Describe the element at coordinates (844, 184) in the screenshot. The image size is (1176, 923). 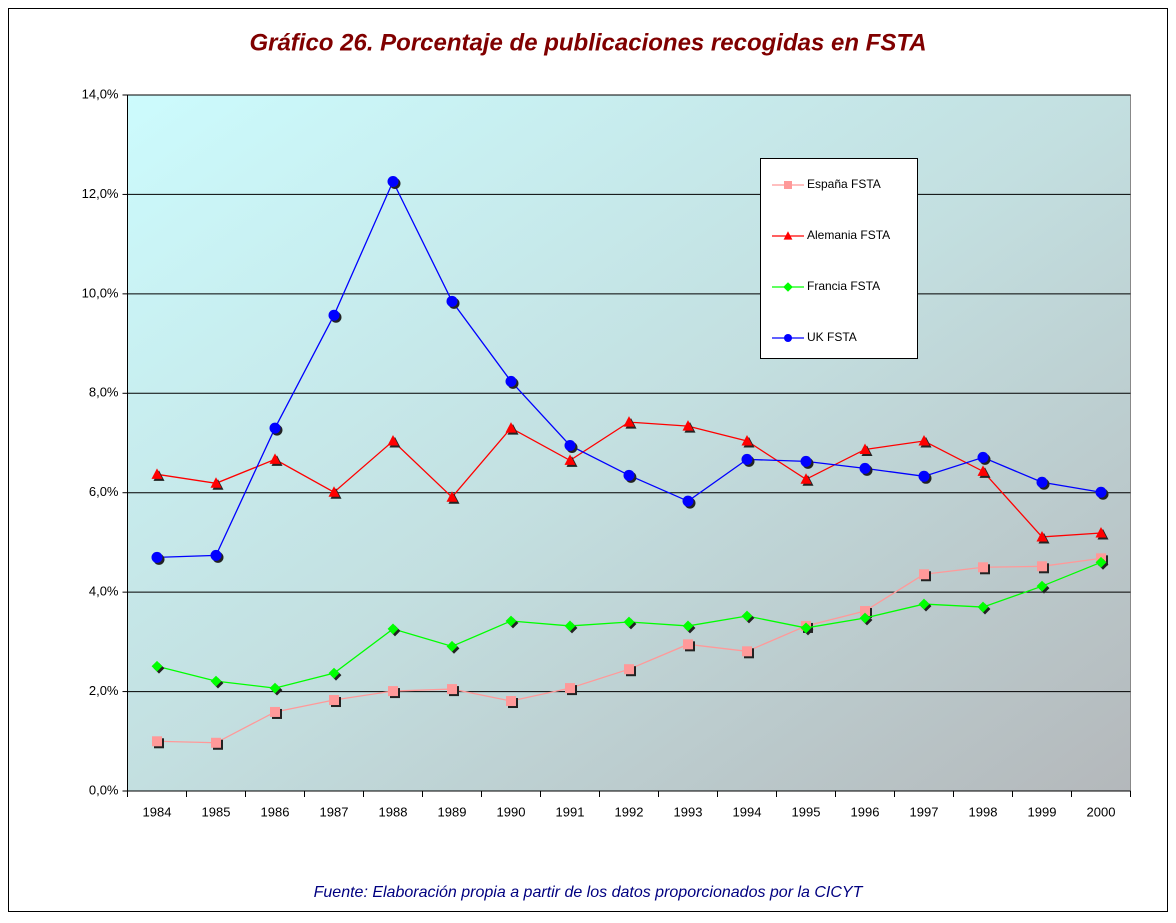
I see `legend-label: España FSTA` at that location.